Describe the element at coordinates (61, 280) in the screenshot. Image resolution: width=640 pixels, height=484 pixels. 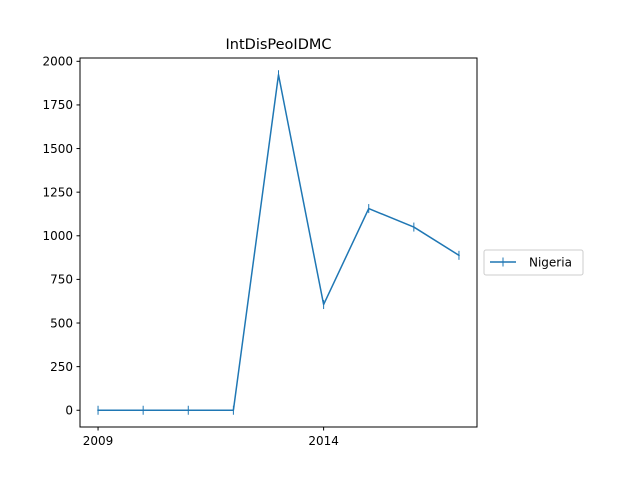
I see `y-tick-label: 750` at that location.